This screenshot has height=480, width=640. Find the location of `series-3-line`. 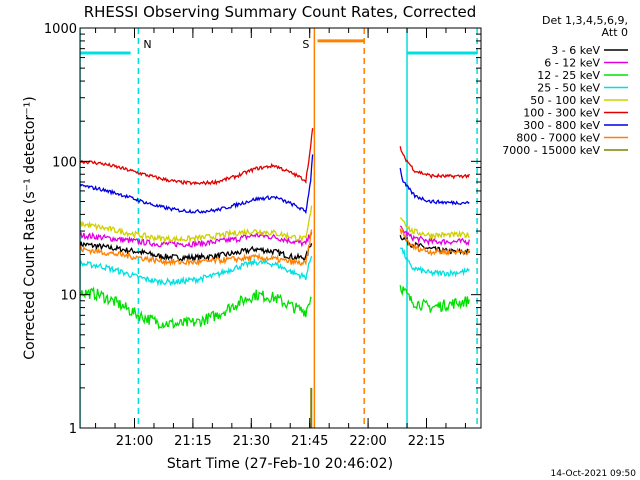

series-3-line is located at coordinates (275, 267).